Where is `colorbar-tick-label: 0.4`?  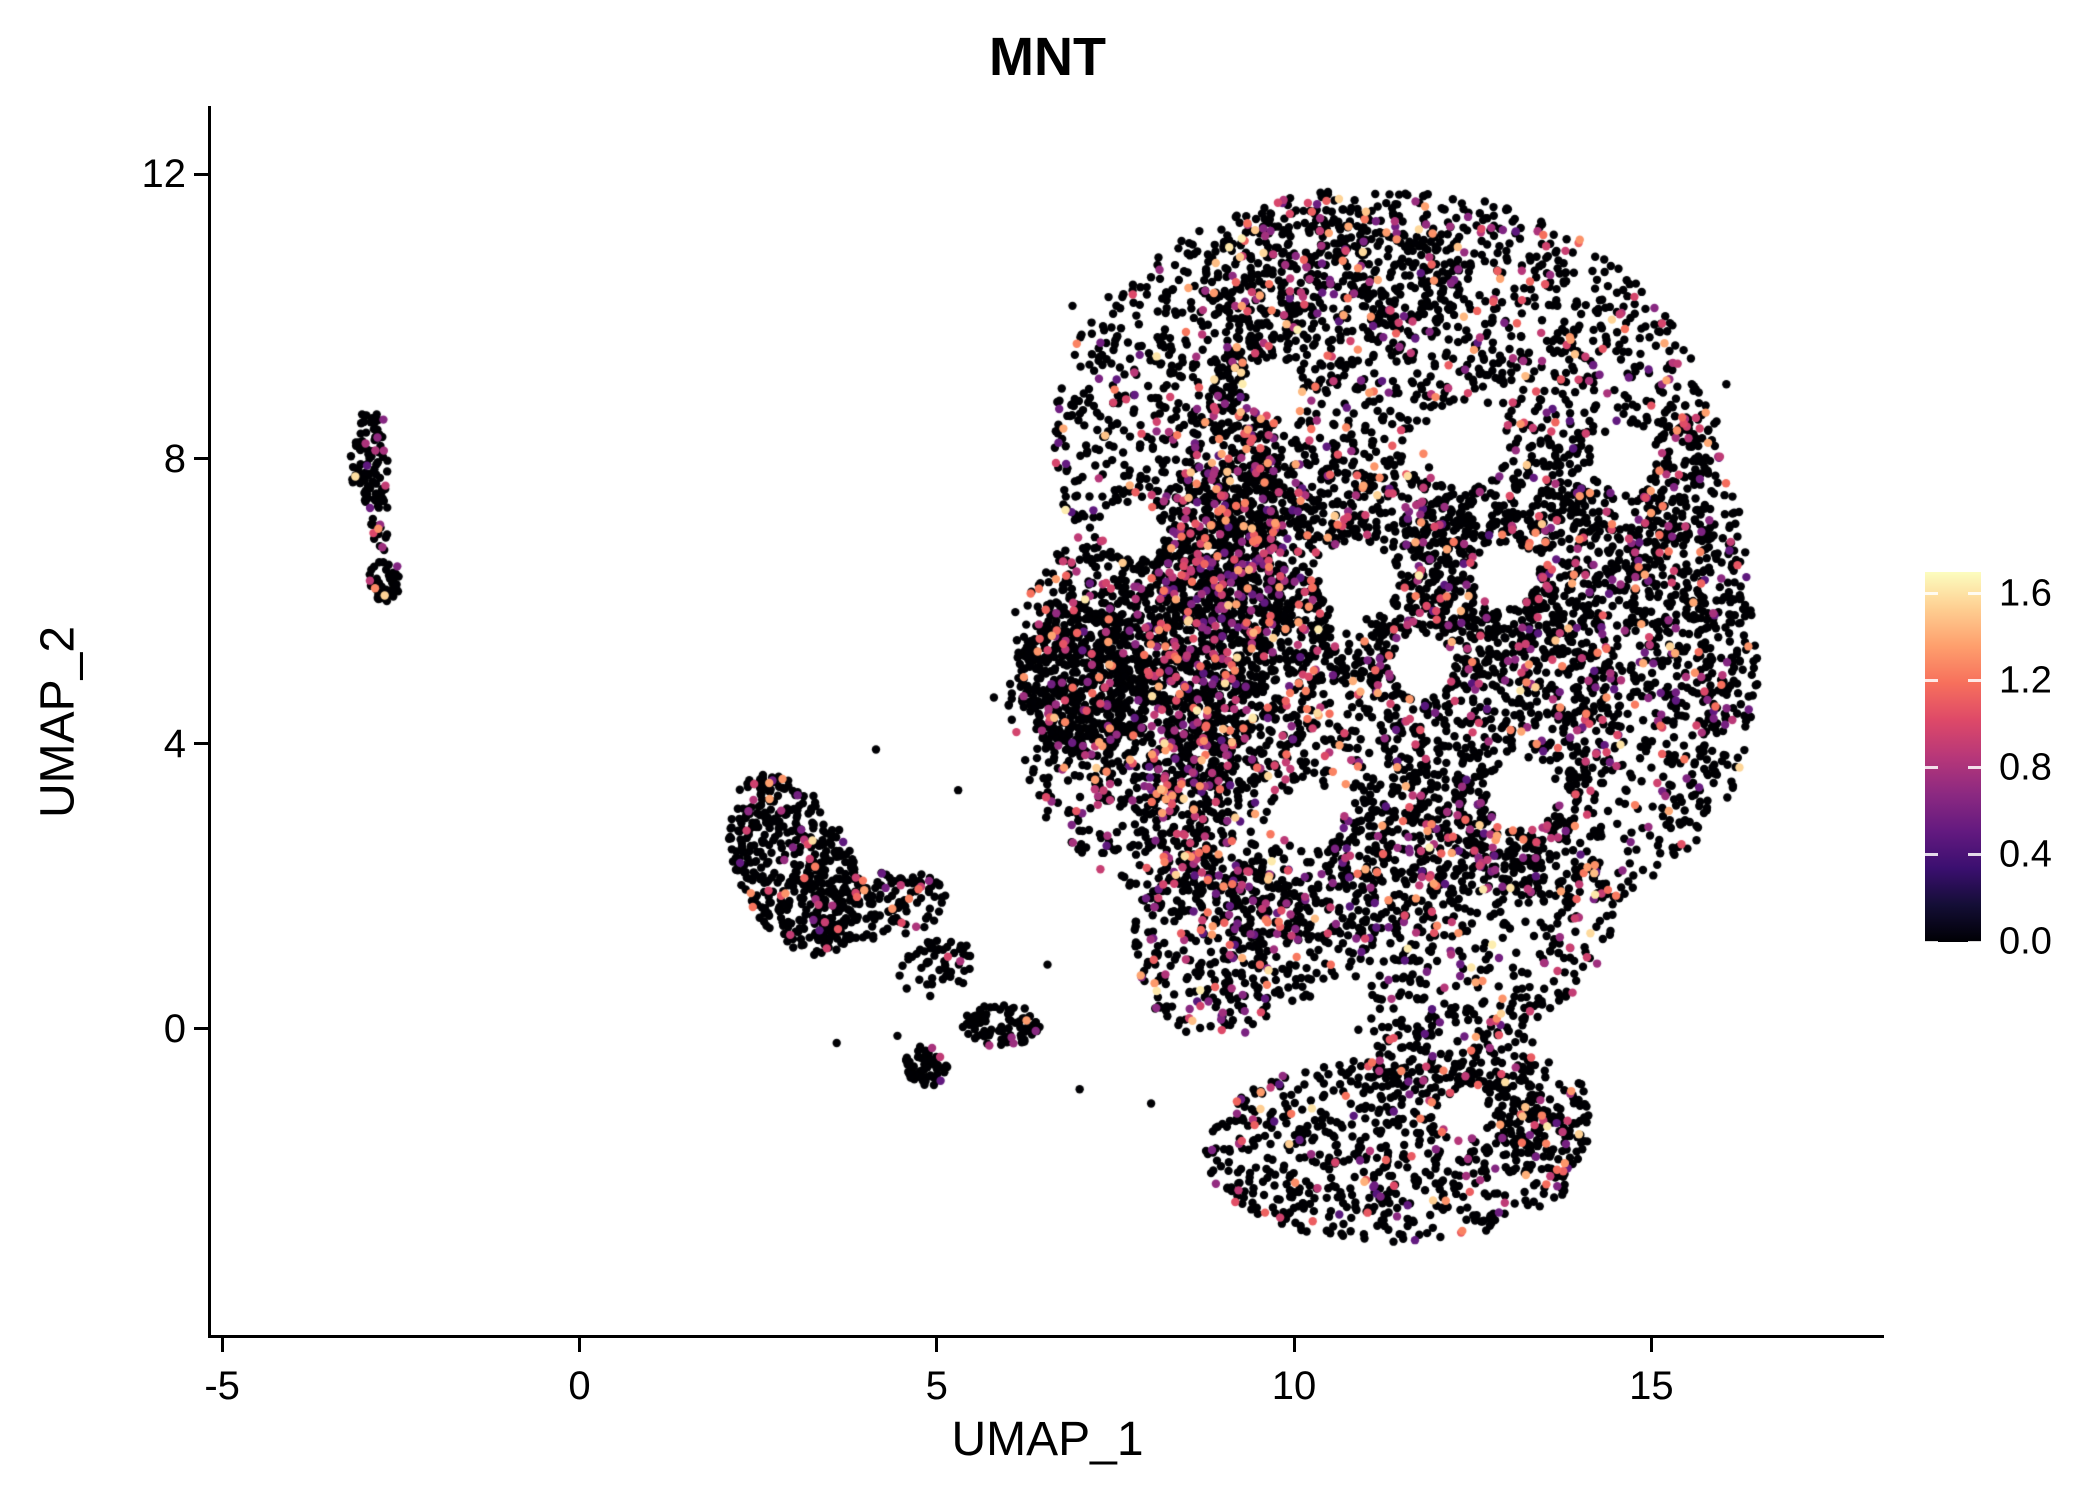 colorbar-tick-label: 0.4 is located at coordinates (2025, 854).